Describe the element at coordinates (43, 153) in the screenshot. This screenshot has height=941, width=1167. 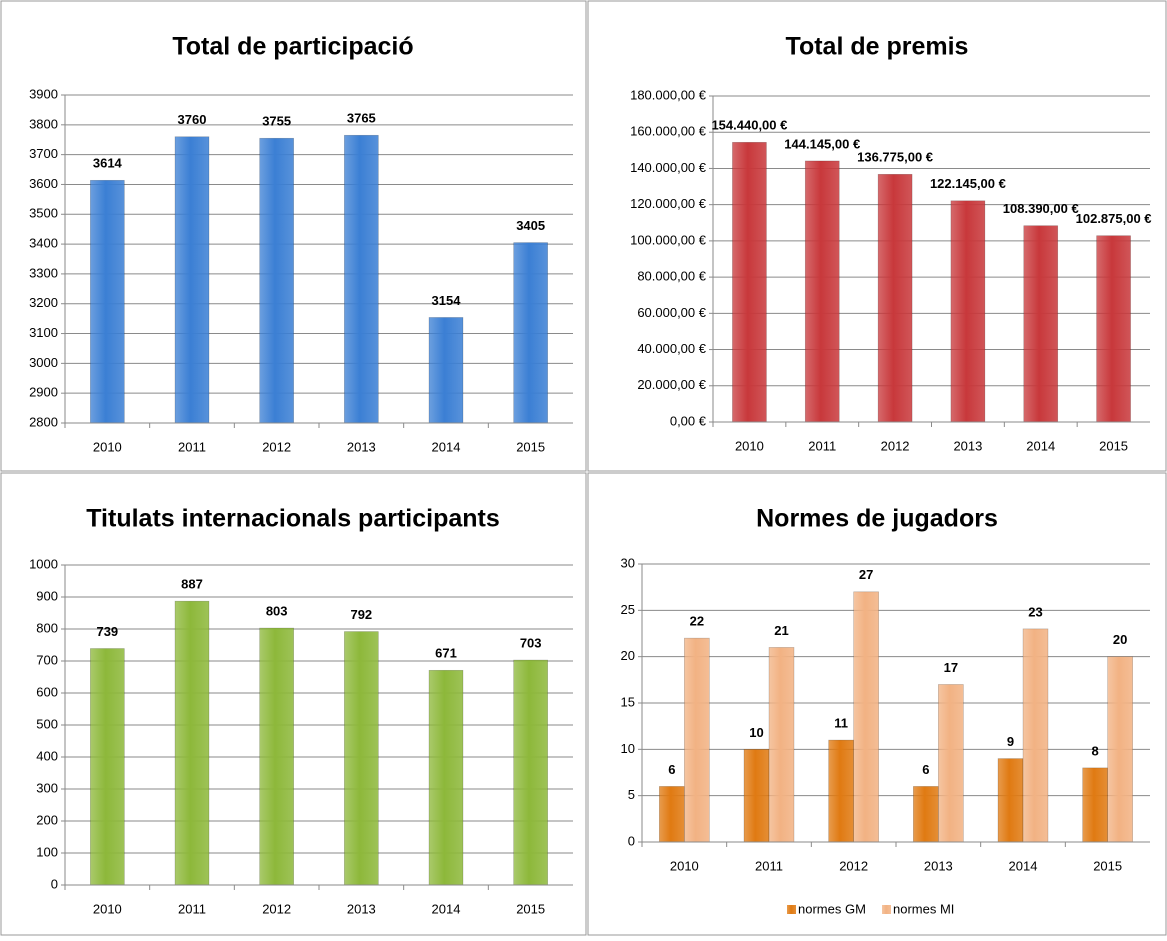
I see `y-tick-label: 3700` at that location.